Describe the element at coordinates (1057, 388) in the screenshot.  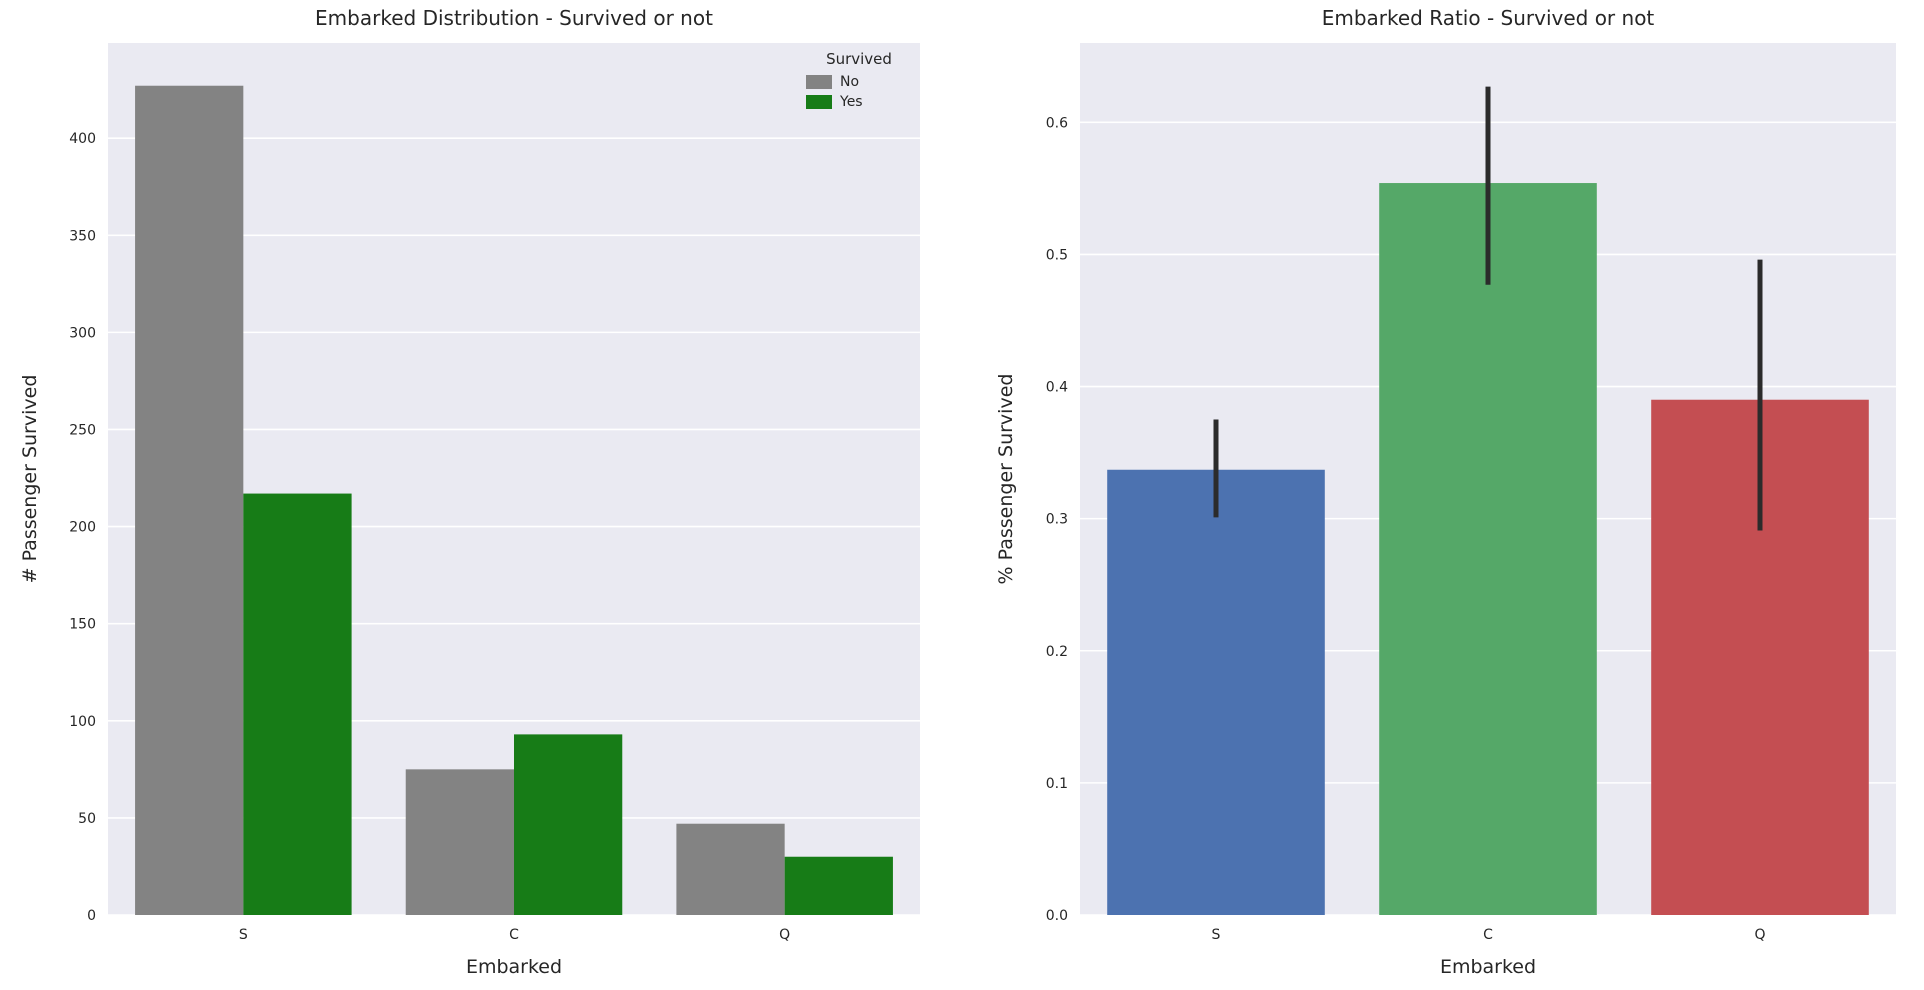
I see `y-tick-label: 0.4` at that location.